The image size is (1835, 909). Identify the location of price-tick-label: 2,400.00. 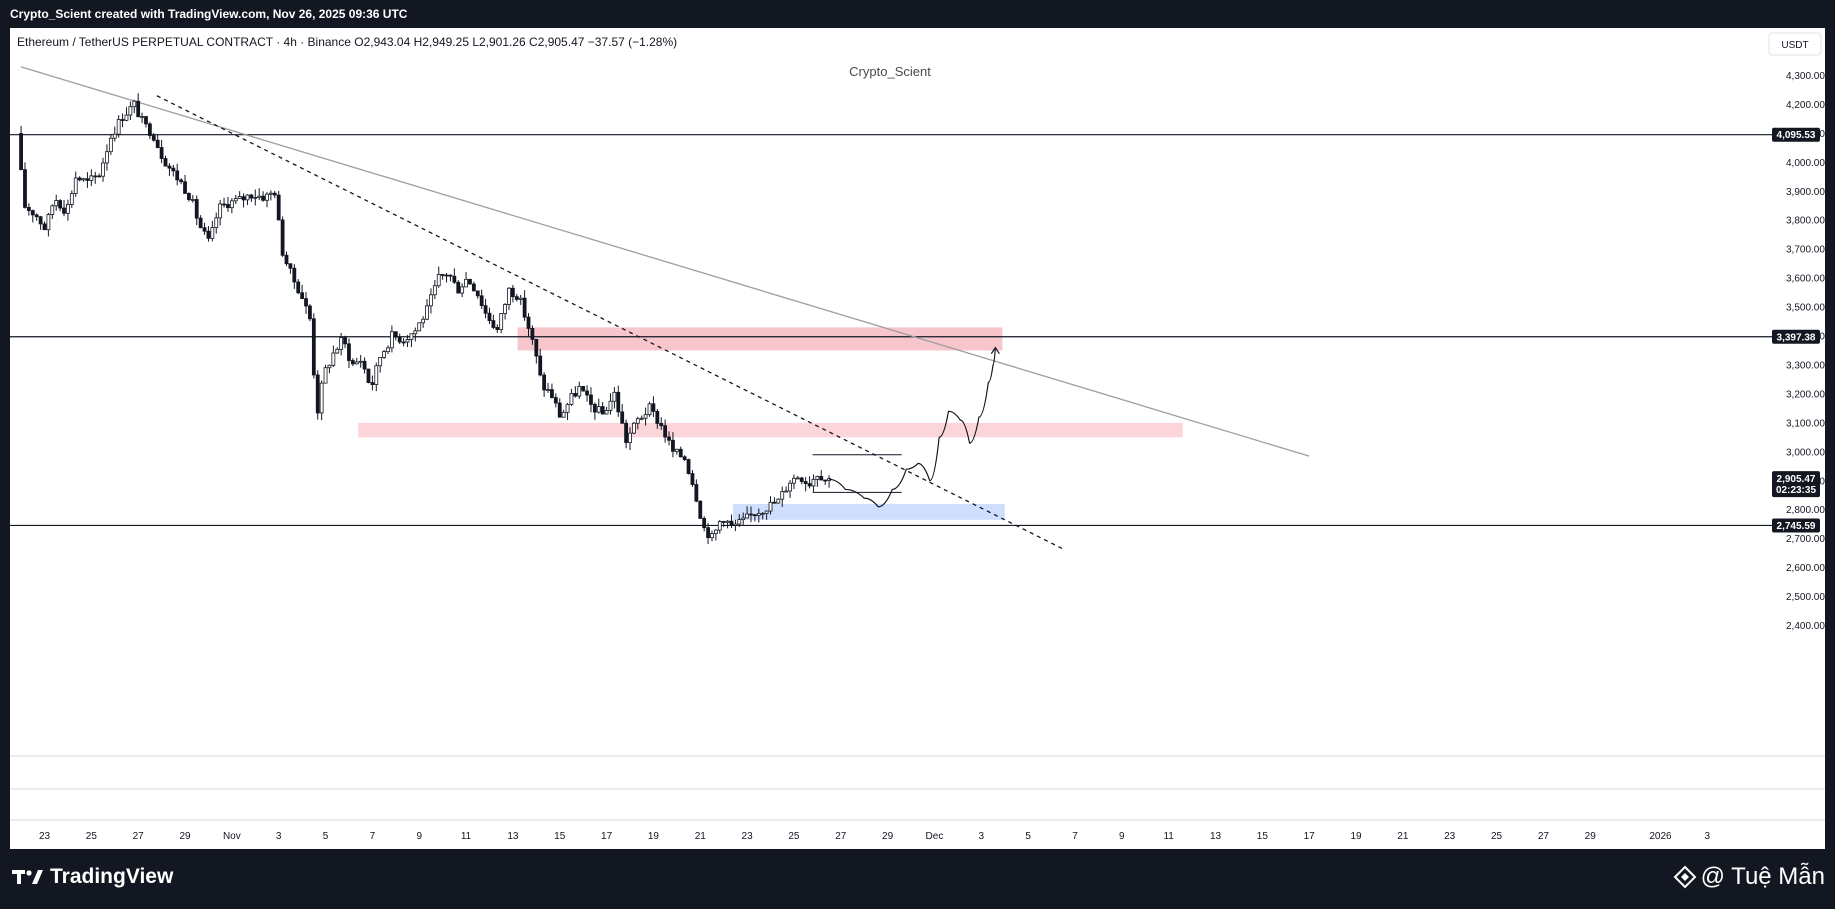
(1805, 626).